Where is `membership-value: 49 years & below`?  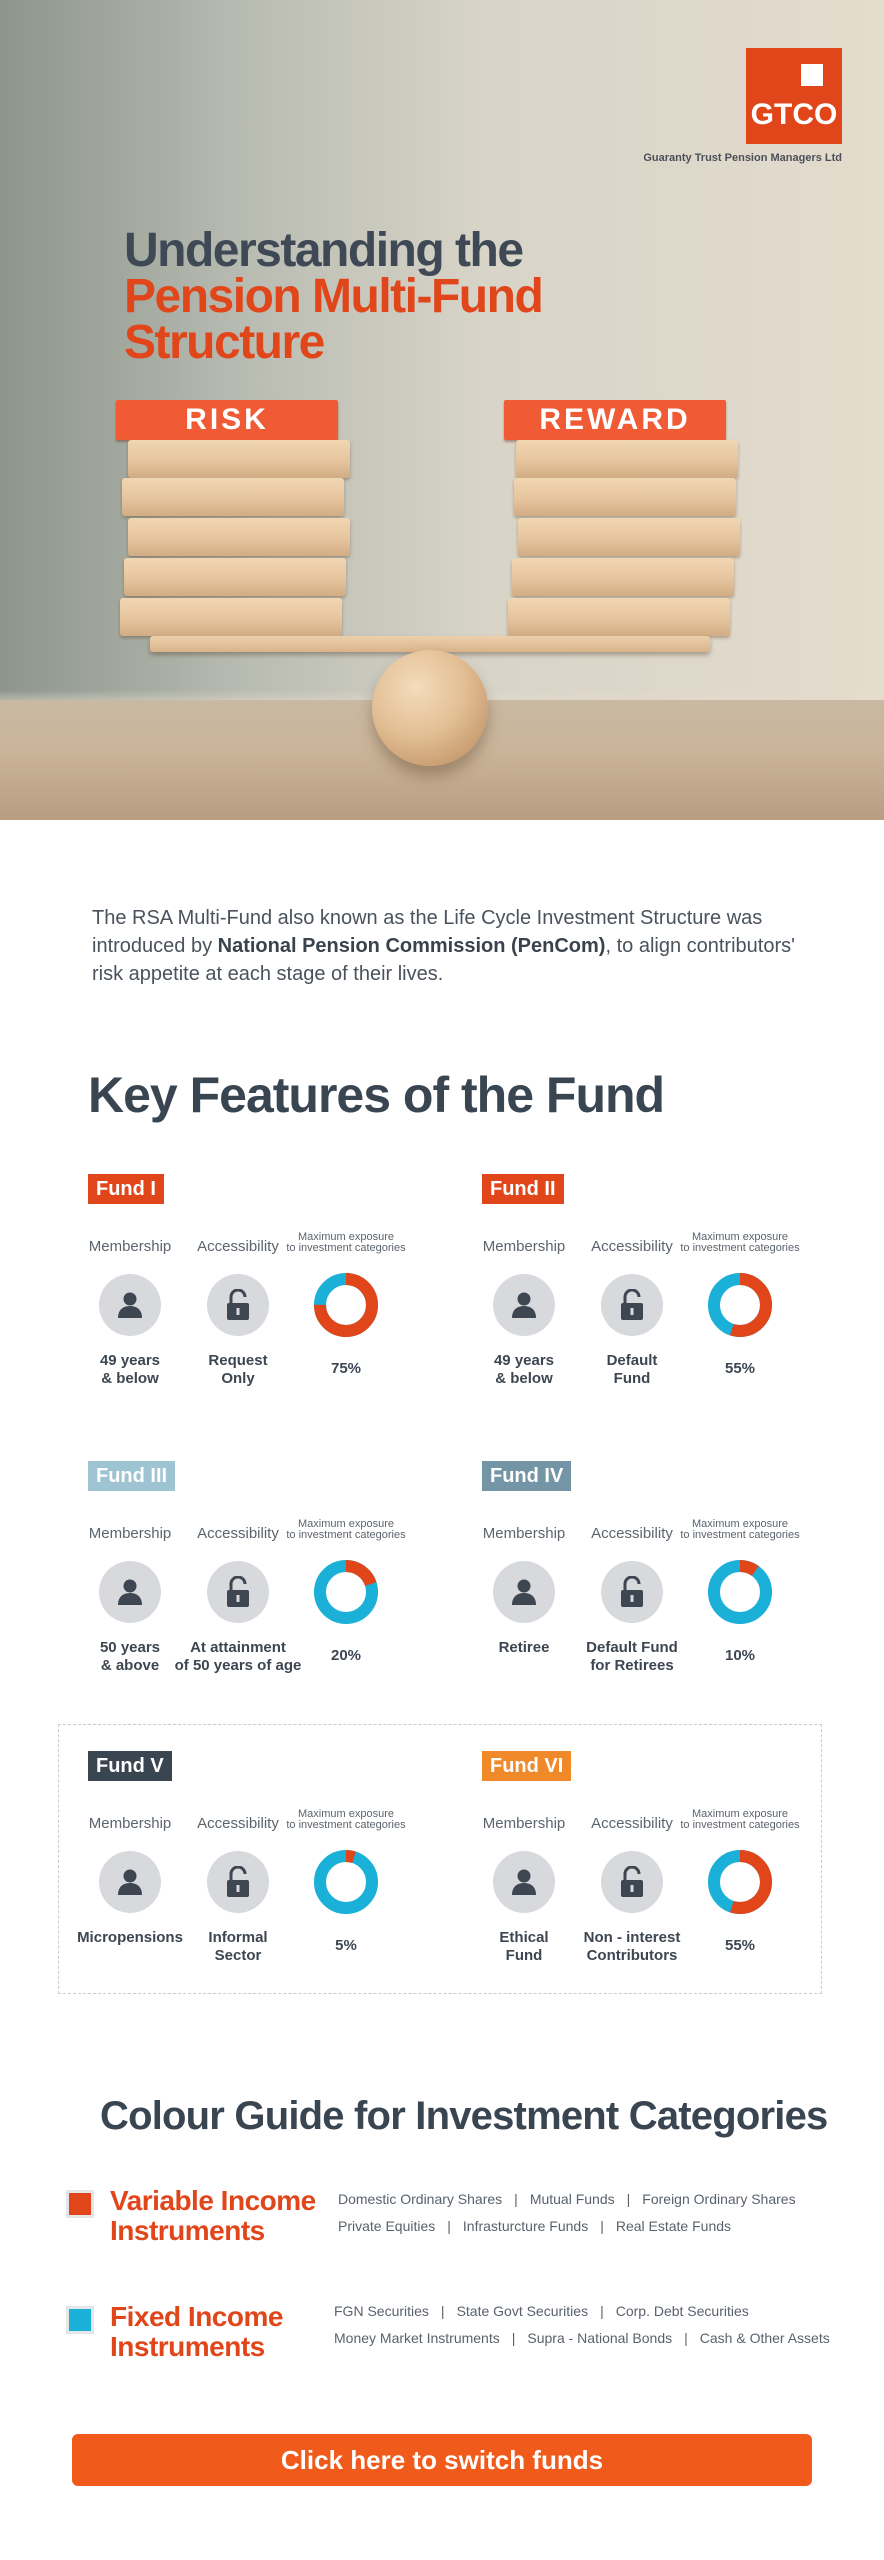 membership-value: 49 years & below is located at coordinates (524, 1370).